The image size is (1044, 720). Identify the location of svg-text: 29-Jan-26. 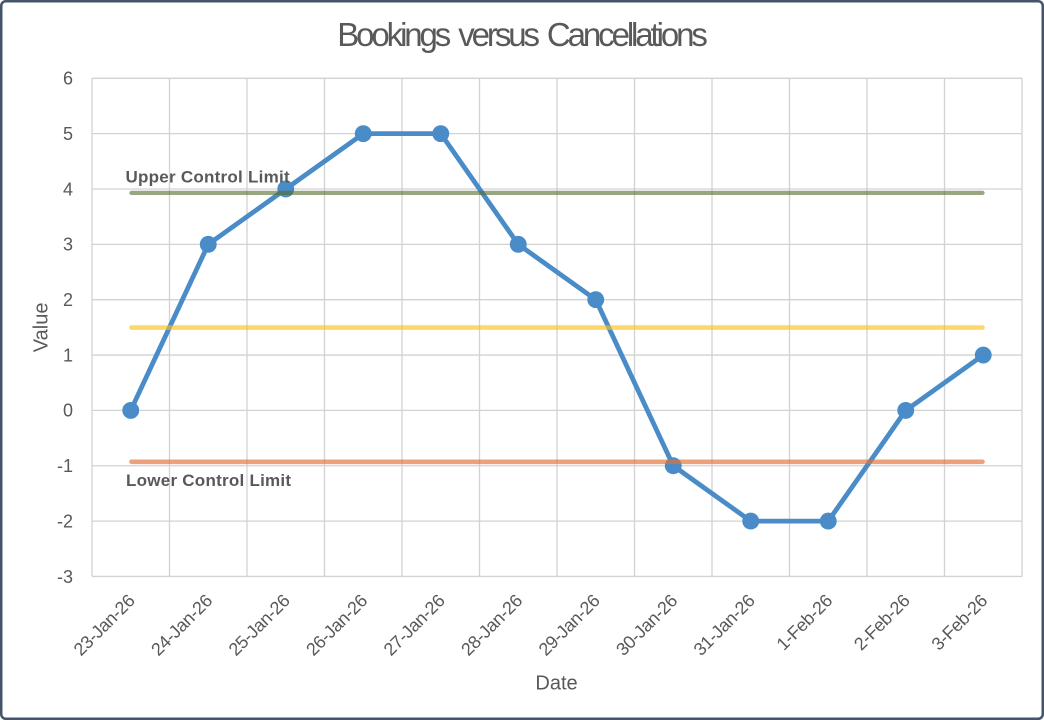
(569, 624).